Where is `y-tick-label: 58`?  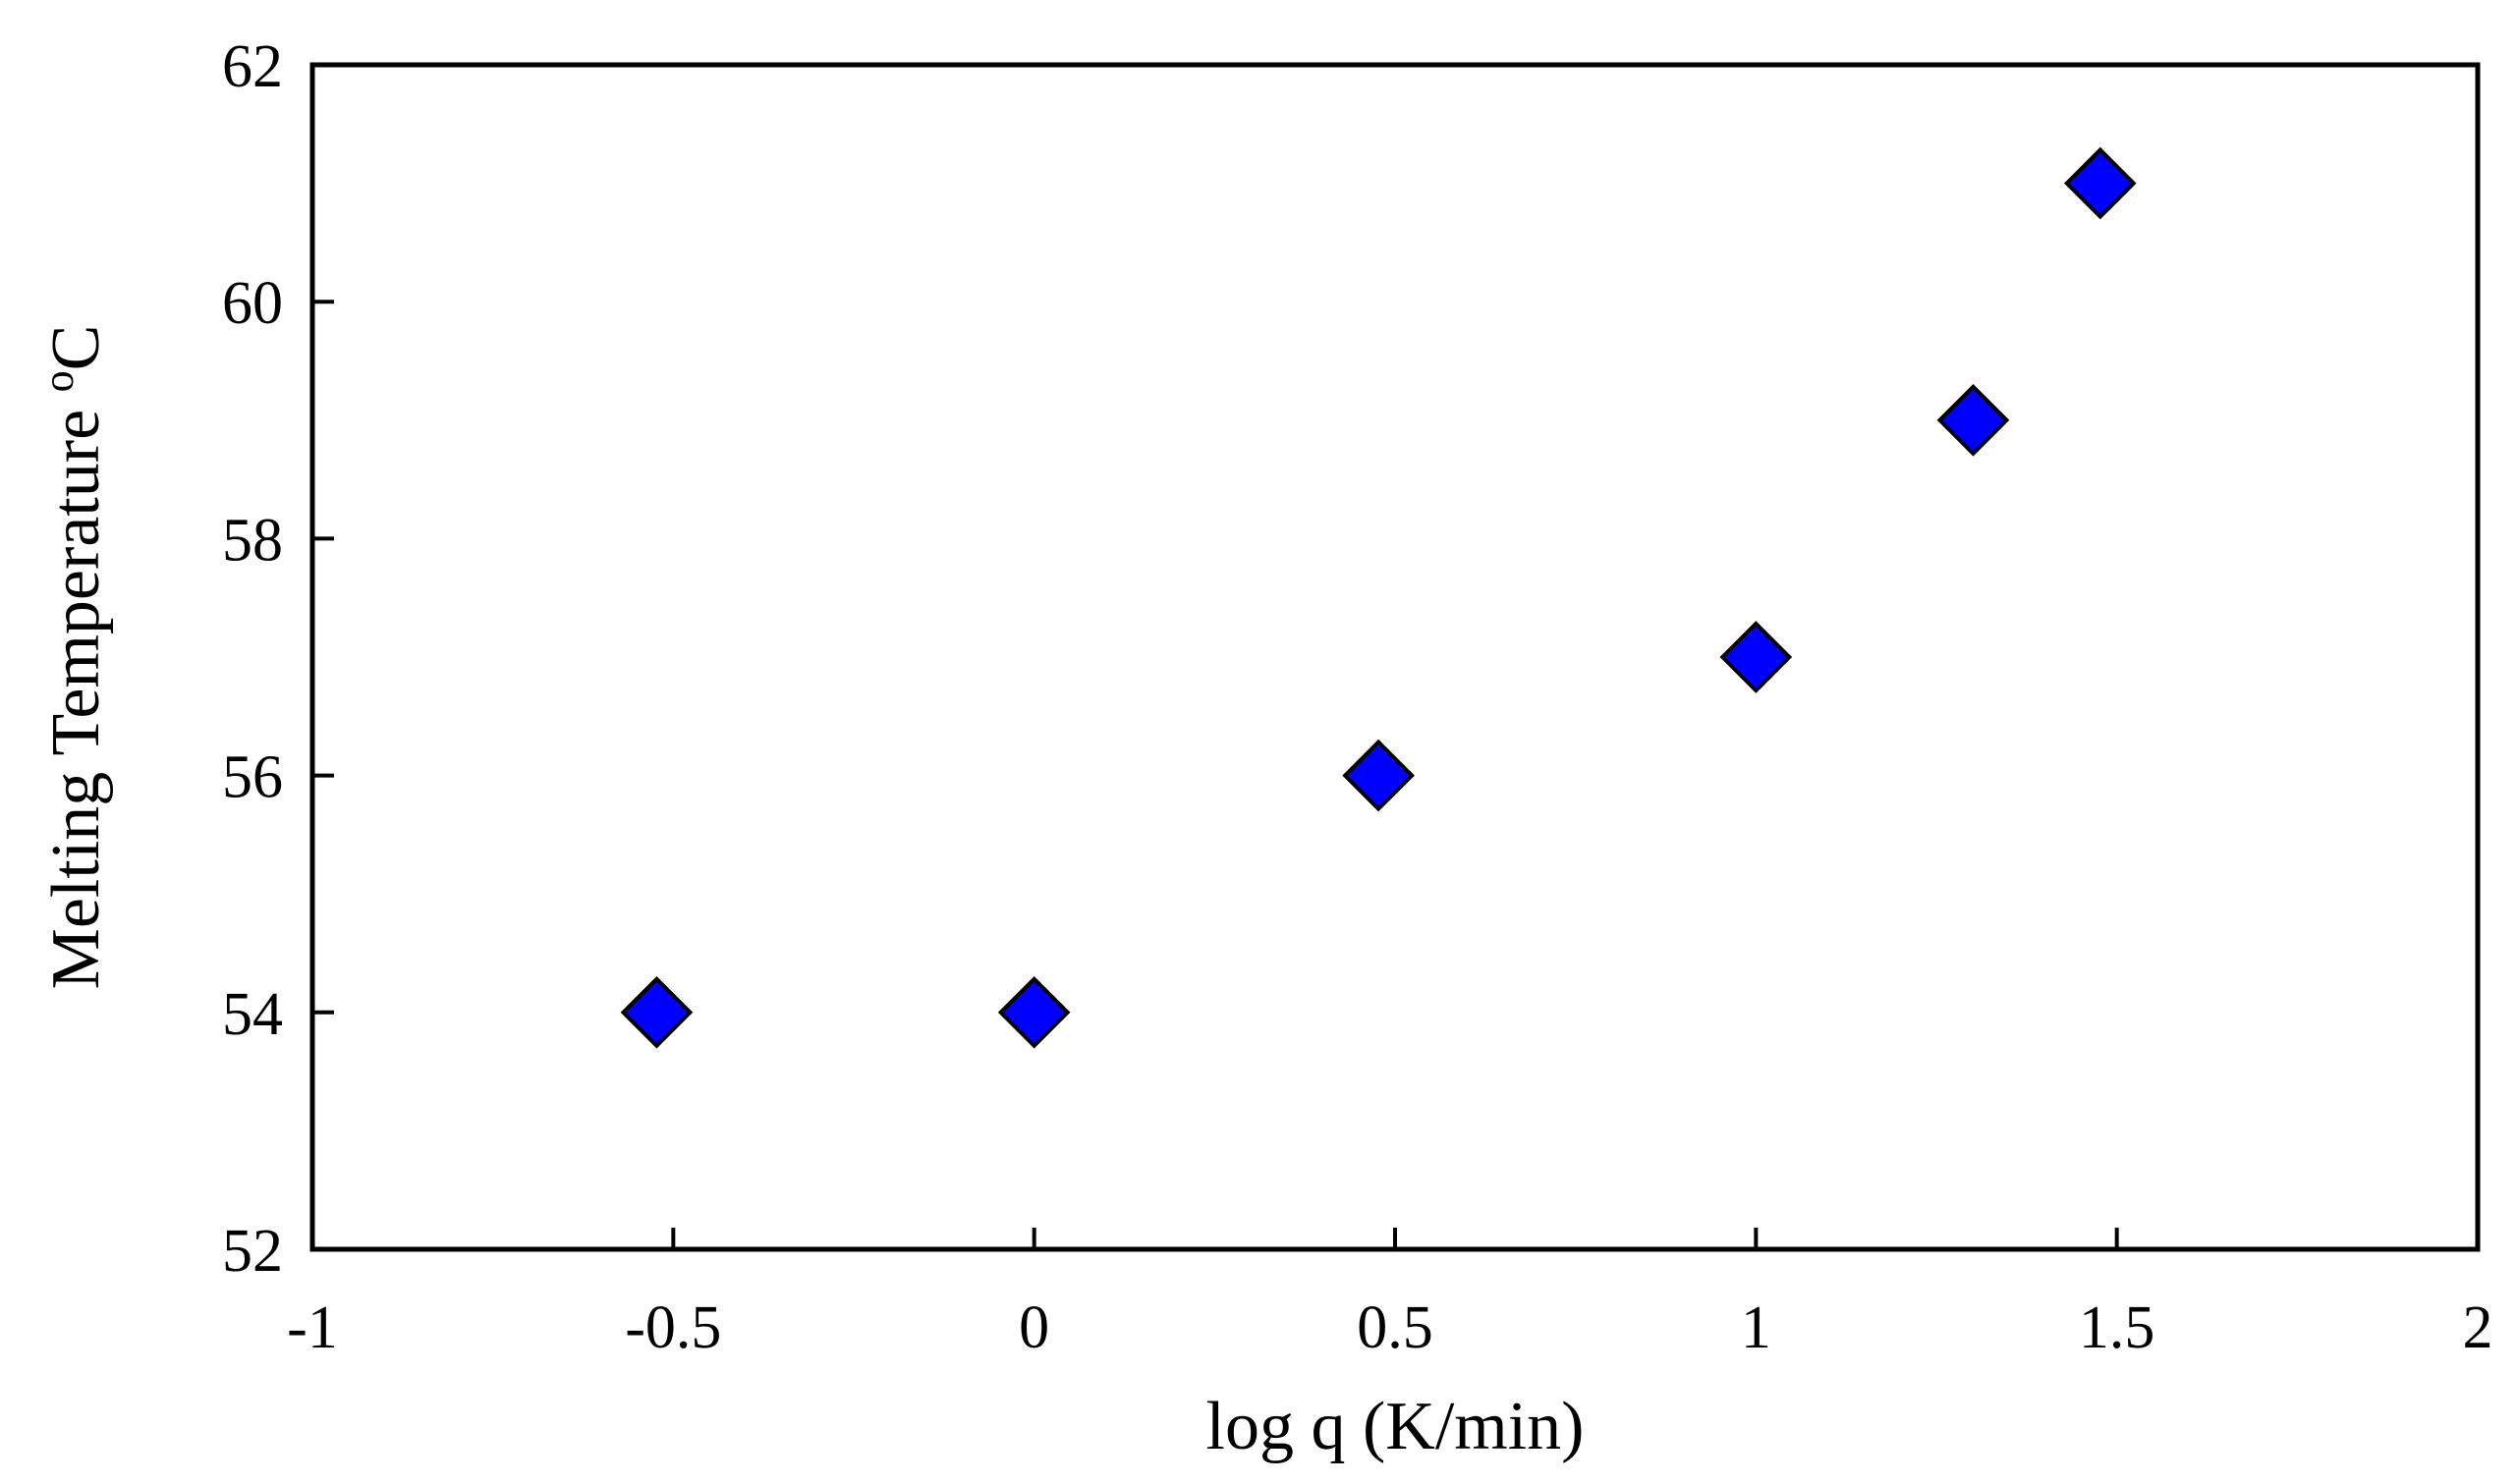
y-tick-label: 58 is located at coordinates (253, 540).